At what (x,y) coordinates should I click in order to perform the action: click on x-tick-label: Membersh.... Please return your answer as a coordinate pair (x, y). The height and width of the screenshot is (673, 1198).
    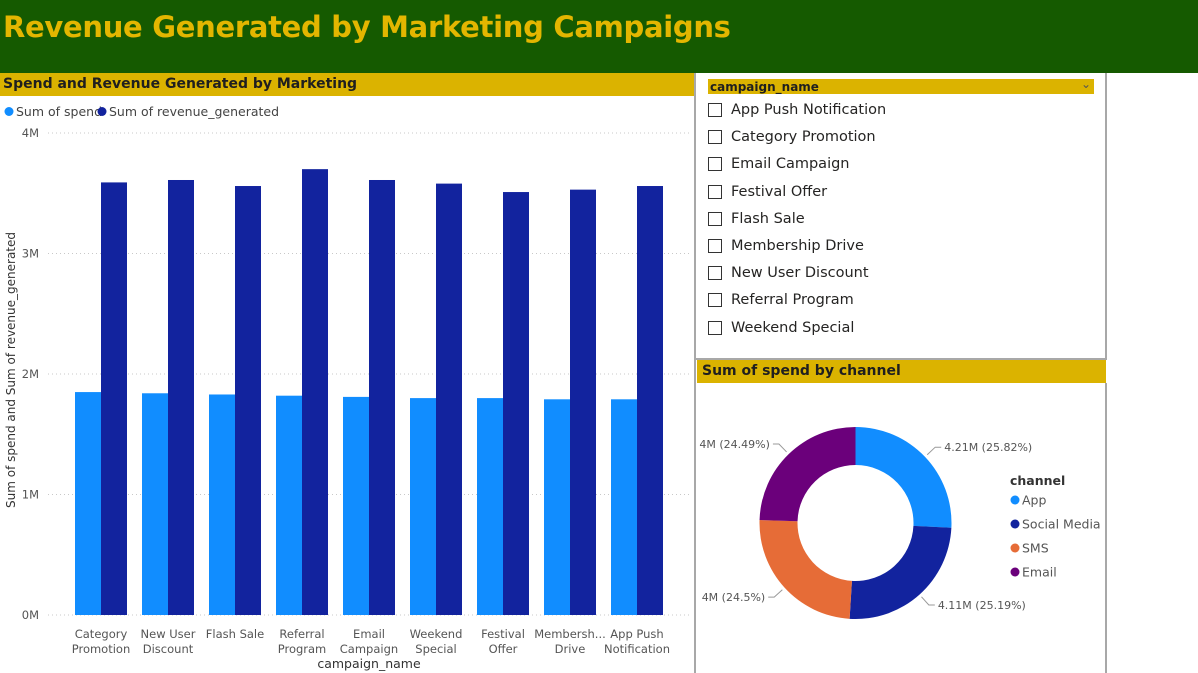
    Looking at the image, I should click on (570, 634).